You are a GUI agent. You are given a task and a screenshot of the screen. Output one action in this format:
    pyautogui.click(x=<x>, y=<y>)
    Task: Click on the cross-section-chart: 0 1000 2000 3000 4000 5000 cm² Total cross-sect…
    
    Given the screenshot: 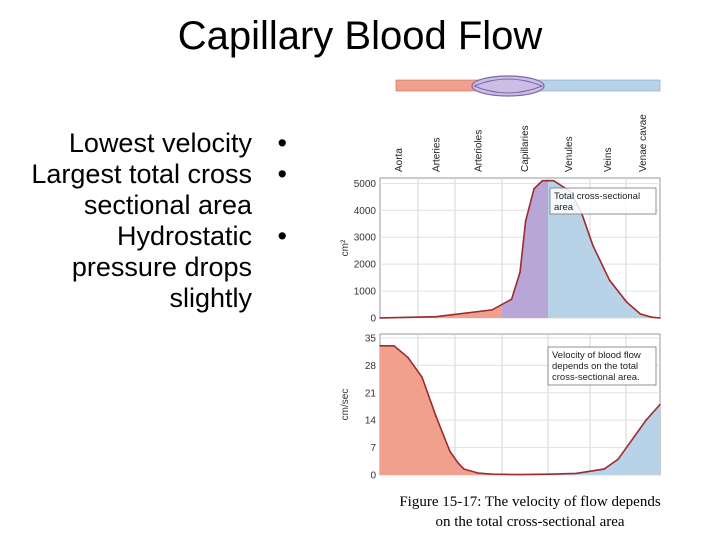 What is the action you would take?
    pyautogui.click(x=500, y=251)
    